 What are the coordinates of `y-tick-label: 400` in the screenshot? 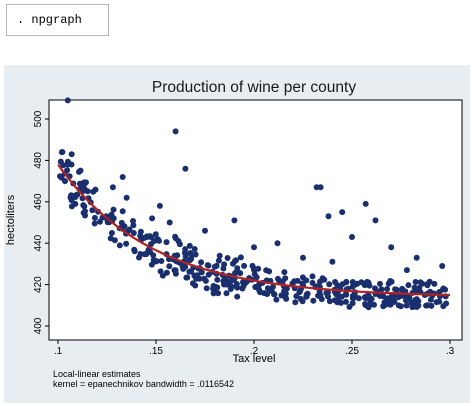 It's located at (38, 325).